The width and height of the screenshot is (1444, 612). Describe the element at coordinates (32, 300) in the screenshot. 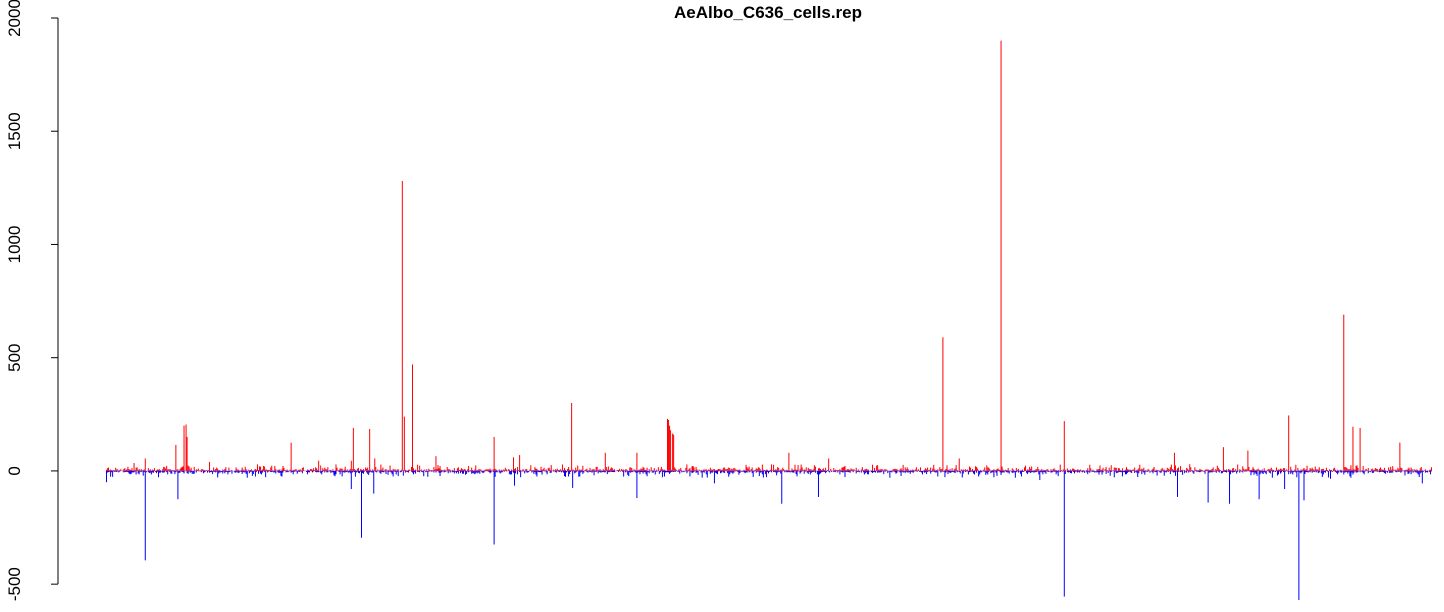

I see `y-axis: -500 0 500 1000 1500 2000` at that location.